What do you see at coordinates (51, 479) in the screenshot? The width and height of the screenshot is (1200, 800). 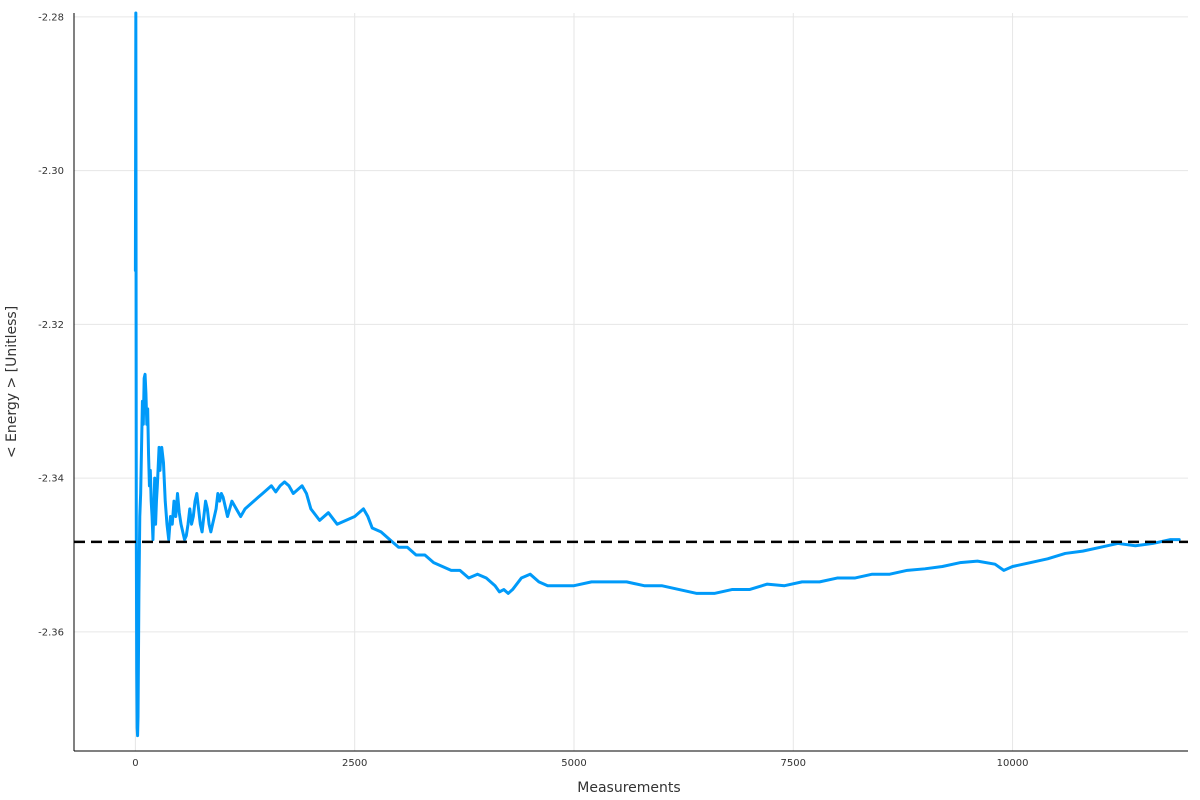 I see `y-tick-label: -2.34` at bounding box center [51, 479].